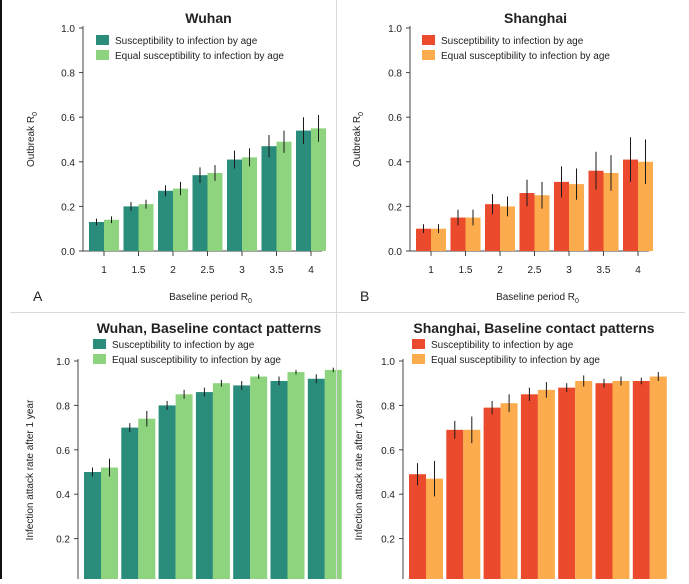  Describe the element at coordinates (357, 141) in the screenshot. I see `y-axis-label-text: Outbreak R` at that location.